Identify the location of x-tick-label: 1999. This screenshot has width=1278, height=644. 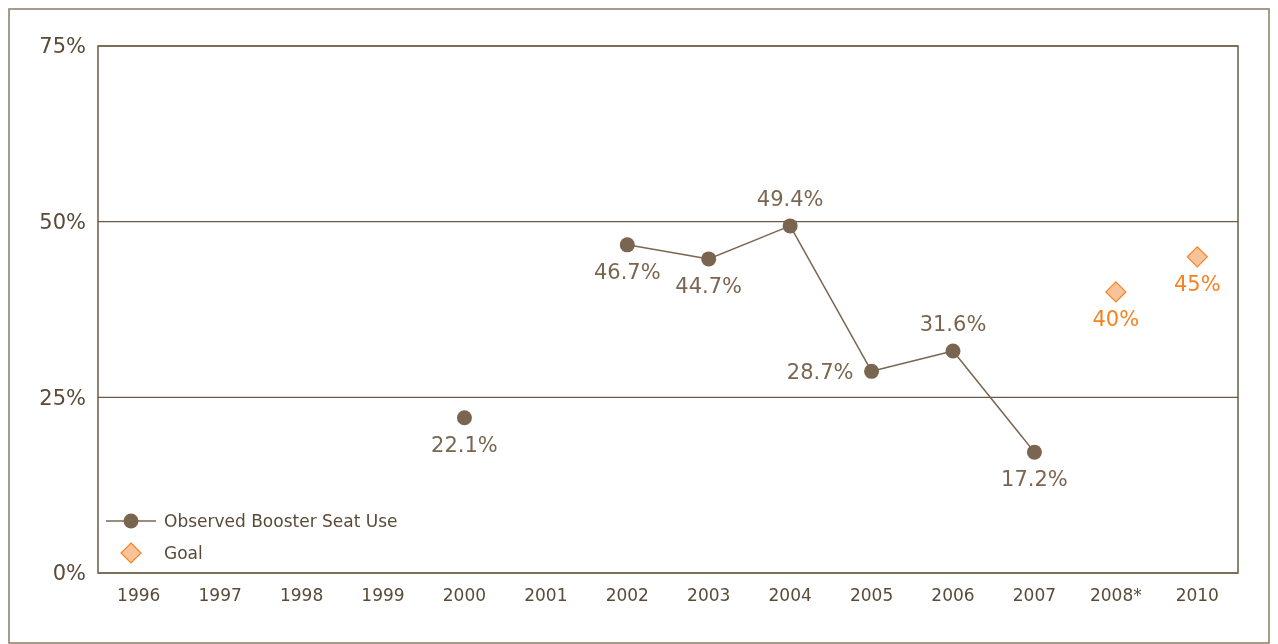
(383, 595).